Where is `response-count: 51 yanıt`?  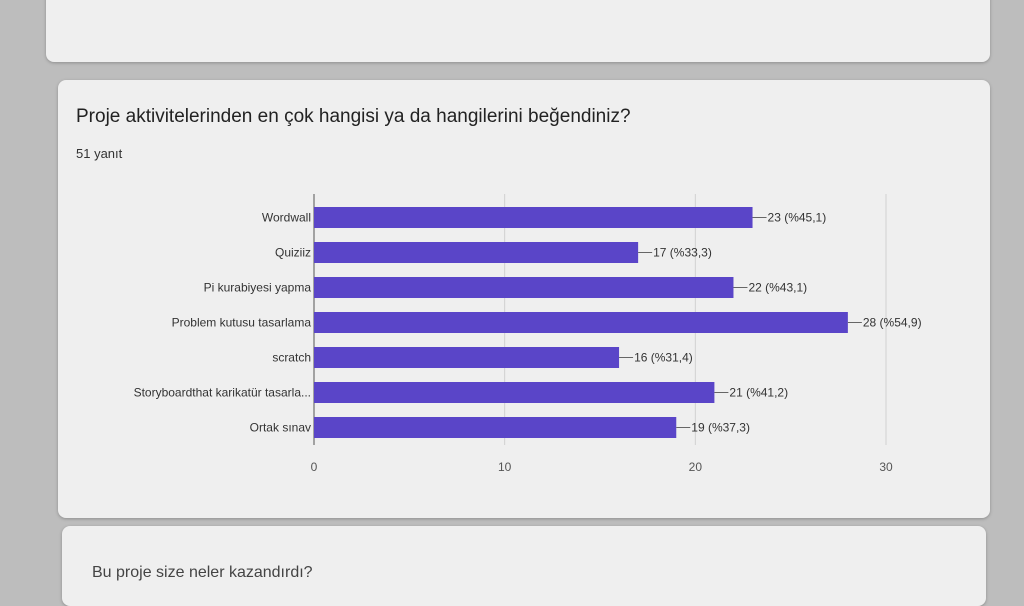
response-count: 51 yanıt is located at coordinates (99, 153).